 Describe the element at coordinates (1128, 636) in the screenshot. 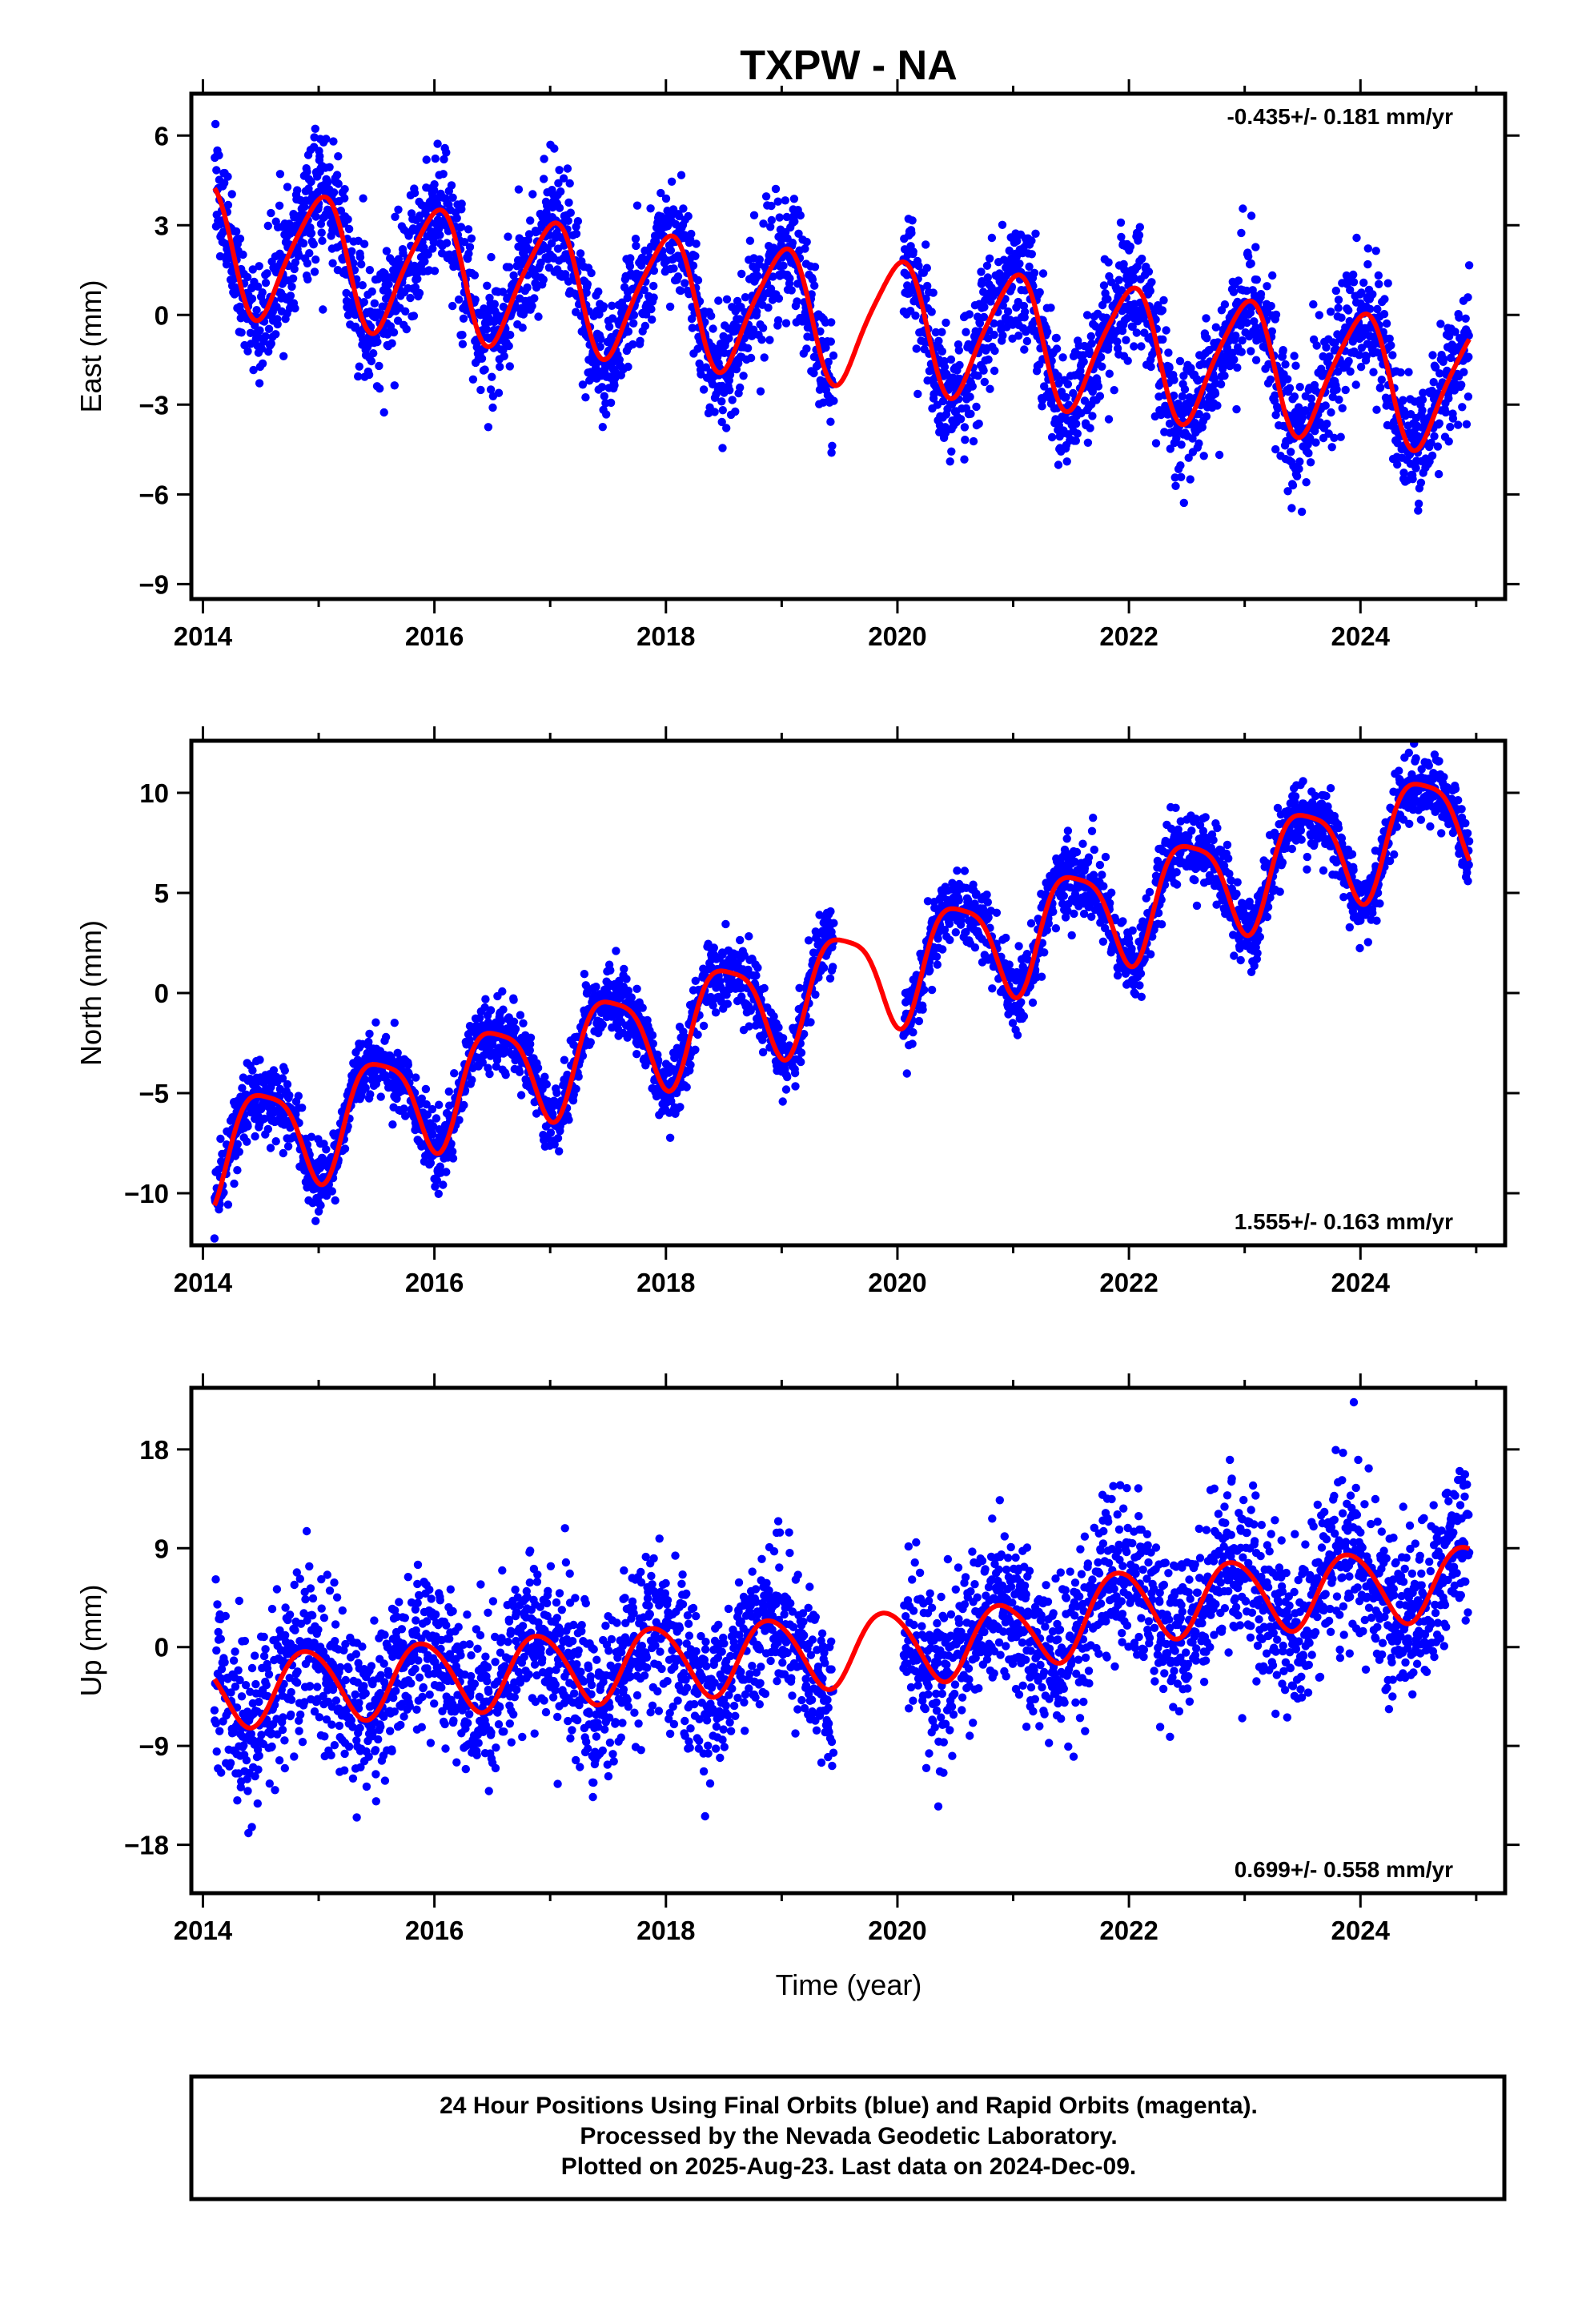

I see `x-tick-label: 2022` at that location.